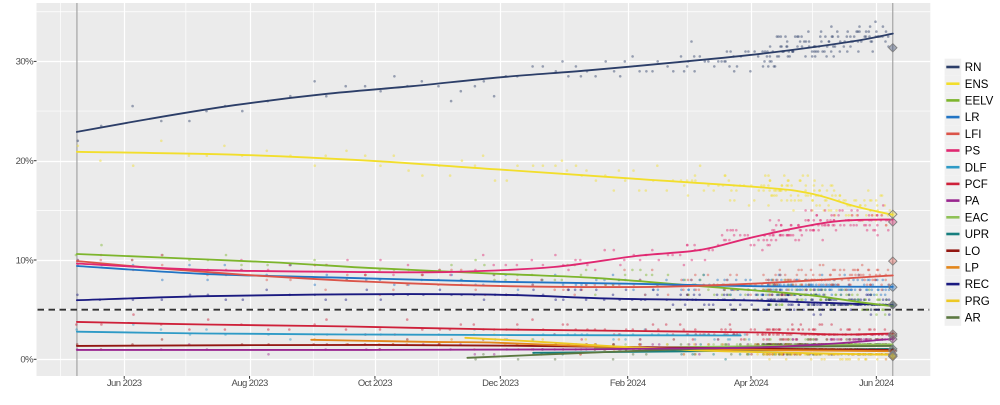 The width and height of the screenshot is (1000, 405). I want to click on svg-text: DLF, so click(976, 168).